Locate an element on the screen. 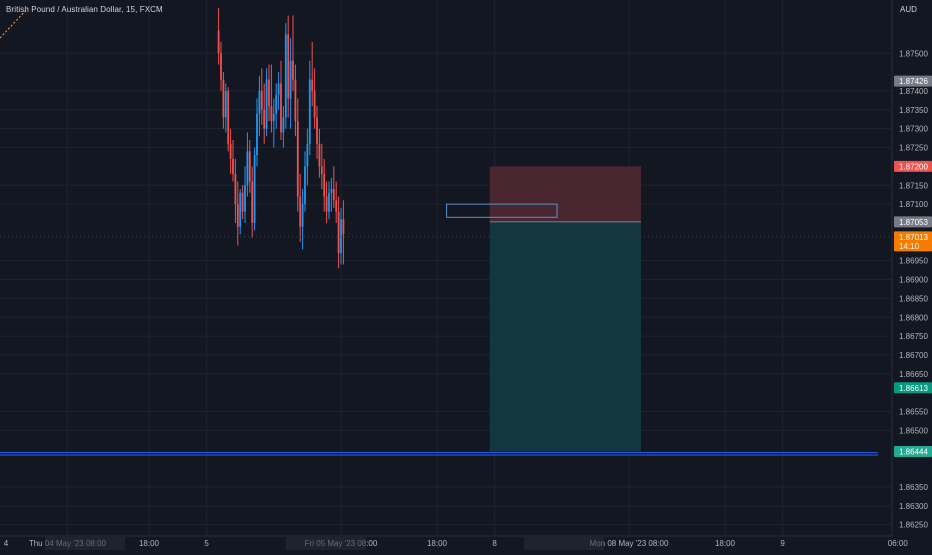 This screenshot has width=932, height=555. price-label-mark is located at coordinates (913, 81).